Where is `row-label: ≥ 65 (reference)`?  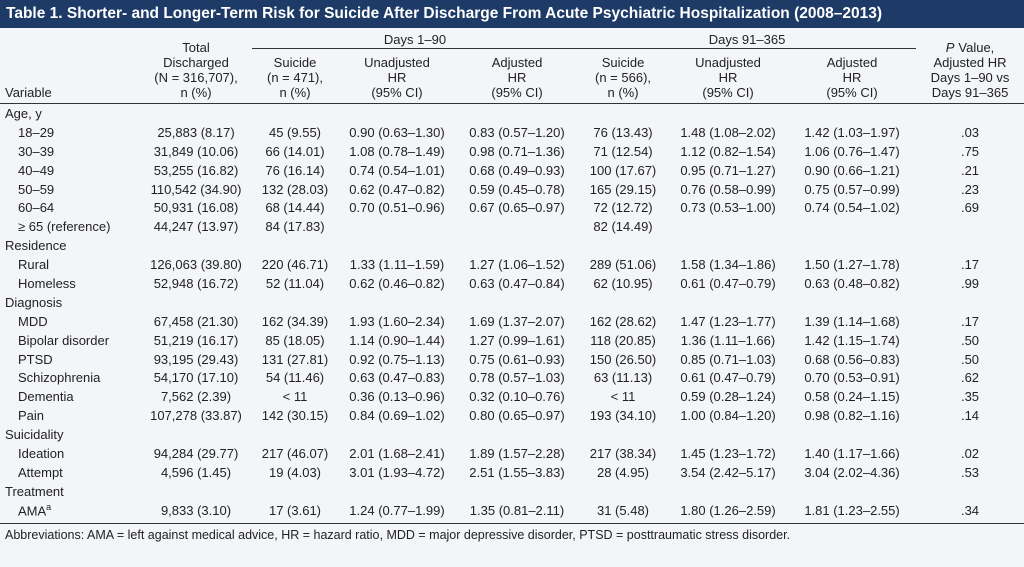 row-label: ≥ 65 (reference) is located at coordinates (70, 226).